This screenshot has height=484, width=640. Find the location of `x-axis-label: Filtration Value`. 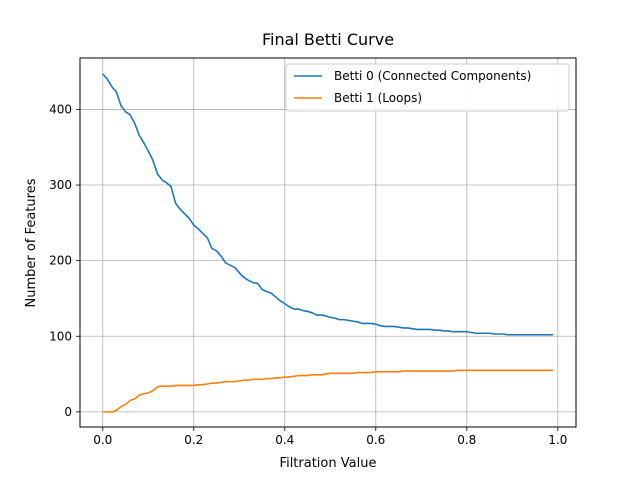

x-axis-label: Filtration Value is located at coordinates (328, 463).